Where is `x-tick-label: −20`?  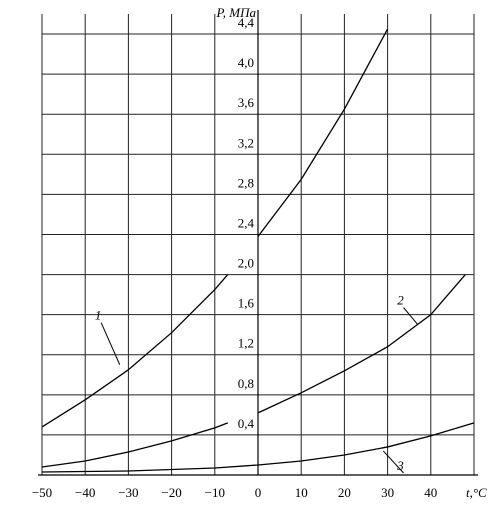
x-tick-label: −20 is located at coordinates (171, 492).